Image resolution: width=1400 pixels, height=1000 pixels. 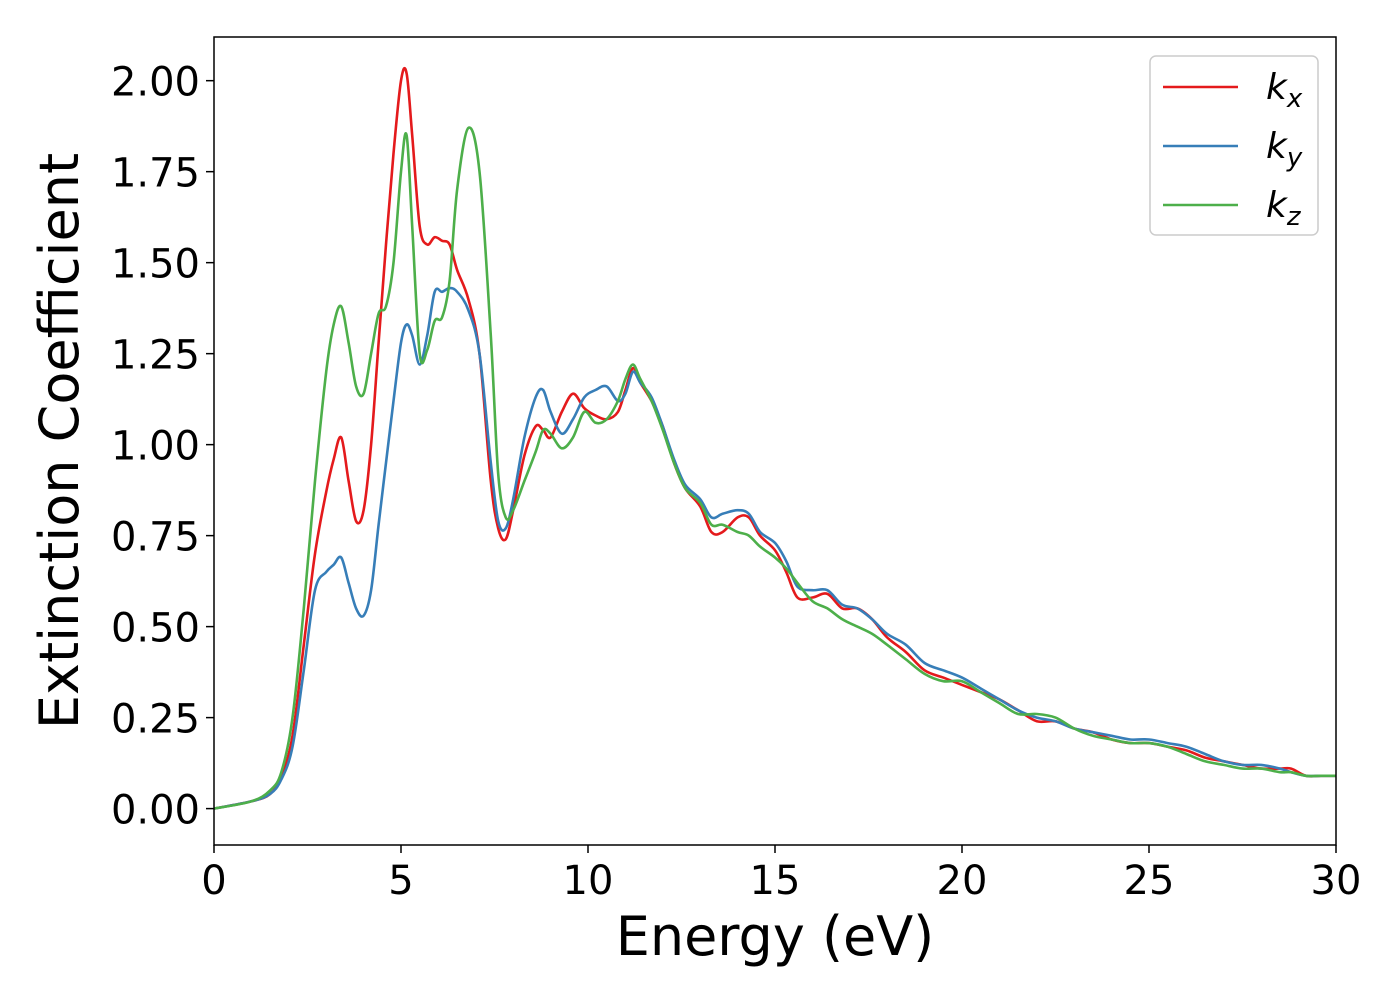 What do you see at coordinates (155, 83) in the screenshot?
I see `y-tick-label: 2.00` at bounding box center [155, 83].